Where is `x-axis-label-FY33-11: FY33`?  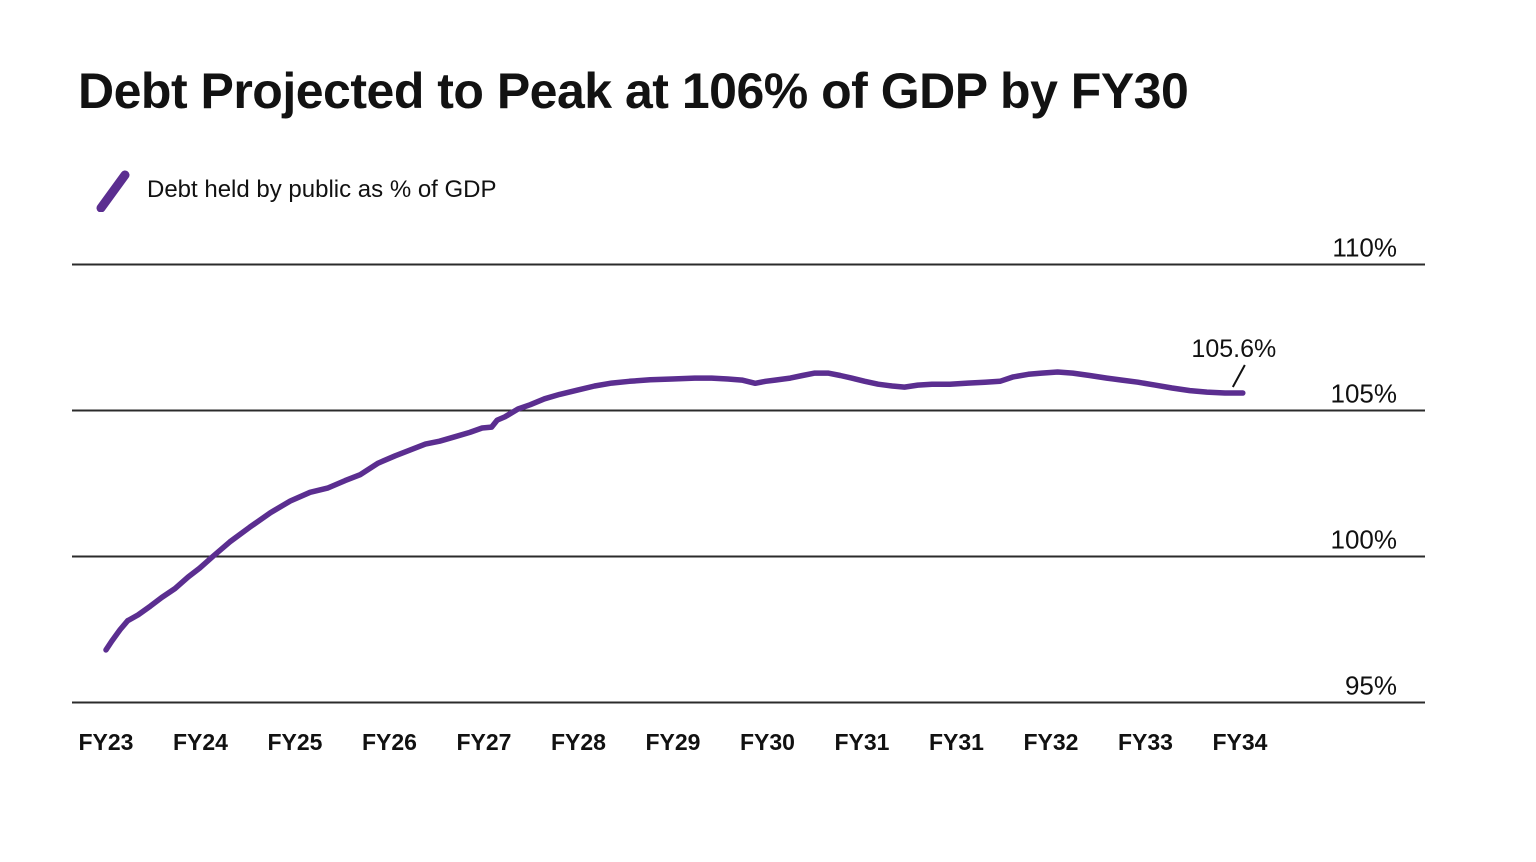 x-axis-label-FY33-11: FY33 is located at coordinates (1145, 742).